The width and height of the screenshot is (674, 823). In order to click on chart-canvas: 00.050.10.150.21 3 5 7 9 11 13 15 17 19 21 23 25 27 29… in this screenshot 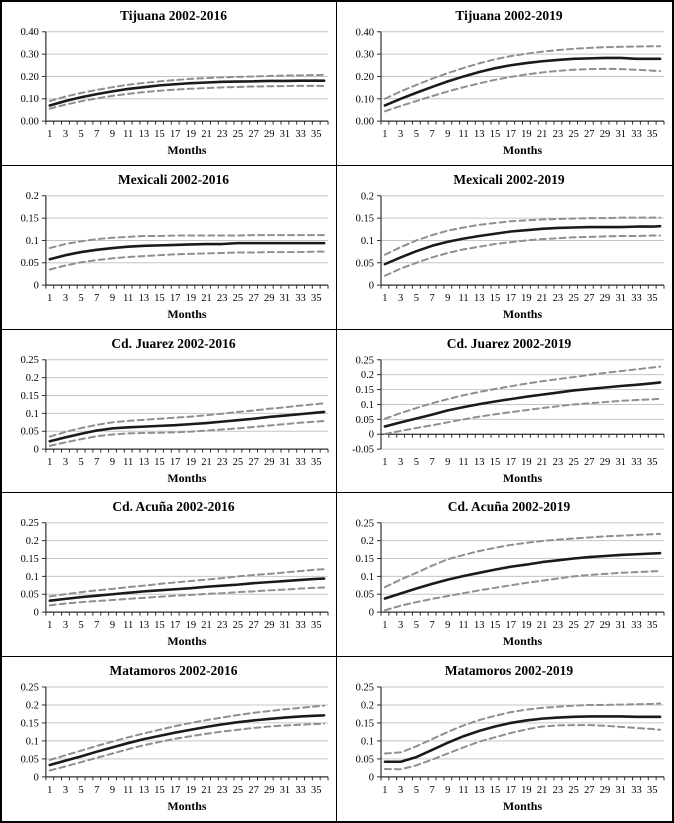, I will do `click(175, 246)`.